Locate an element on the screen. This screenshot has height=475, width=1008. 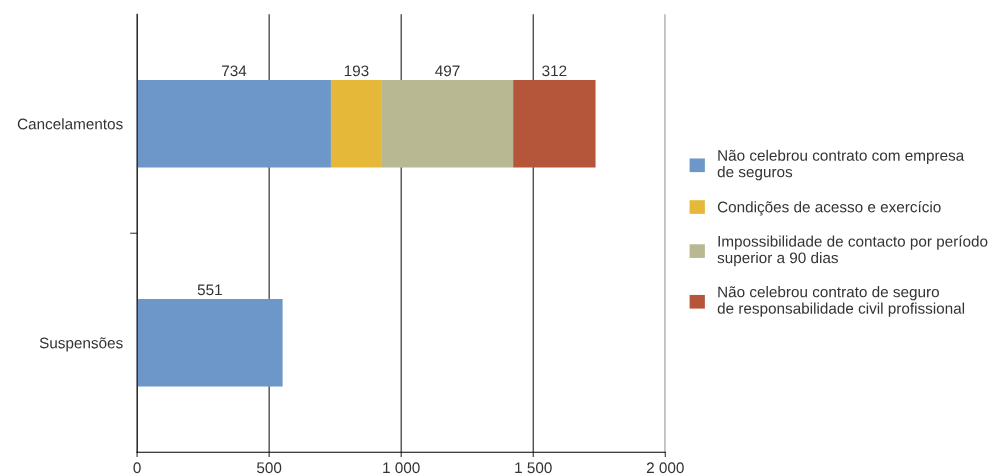
data-label: 312 is located at coordinates (554, 71).